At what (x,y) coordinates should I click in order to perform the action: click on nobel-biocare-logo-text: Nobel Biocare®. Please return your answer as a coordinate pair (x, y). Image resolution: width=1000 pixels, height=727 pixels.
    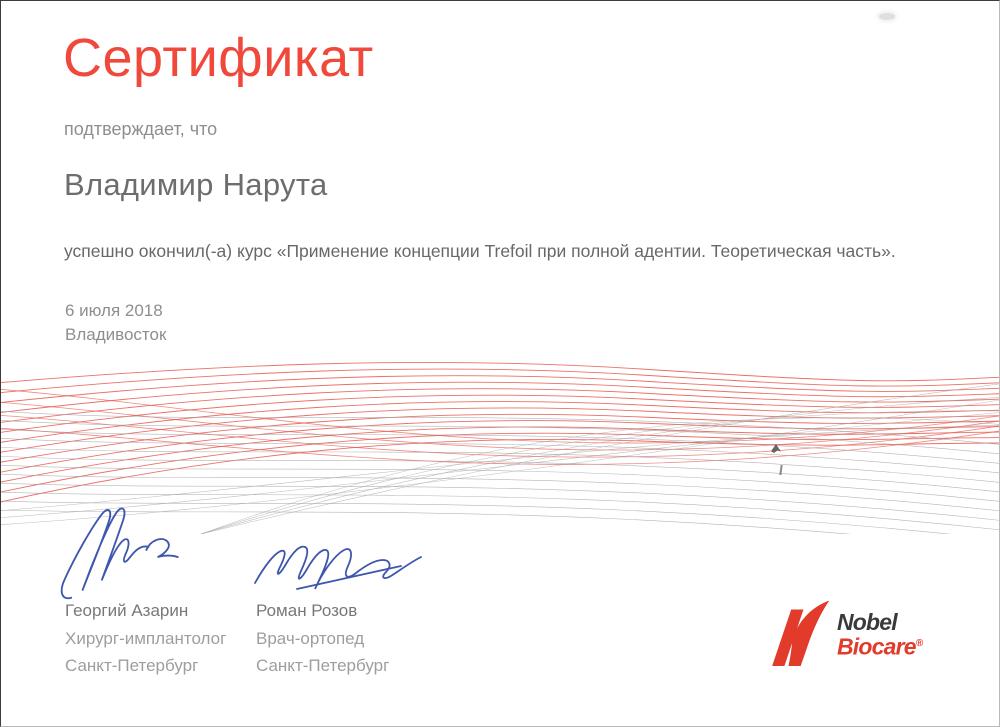
    Looking at the image, I should click on (880, 634).